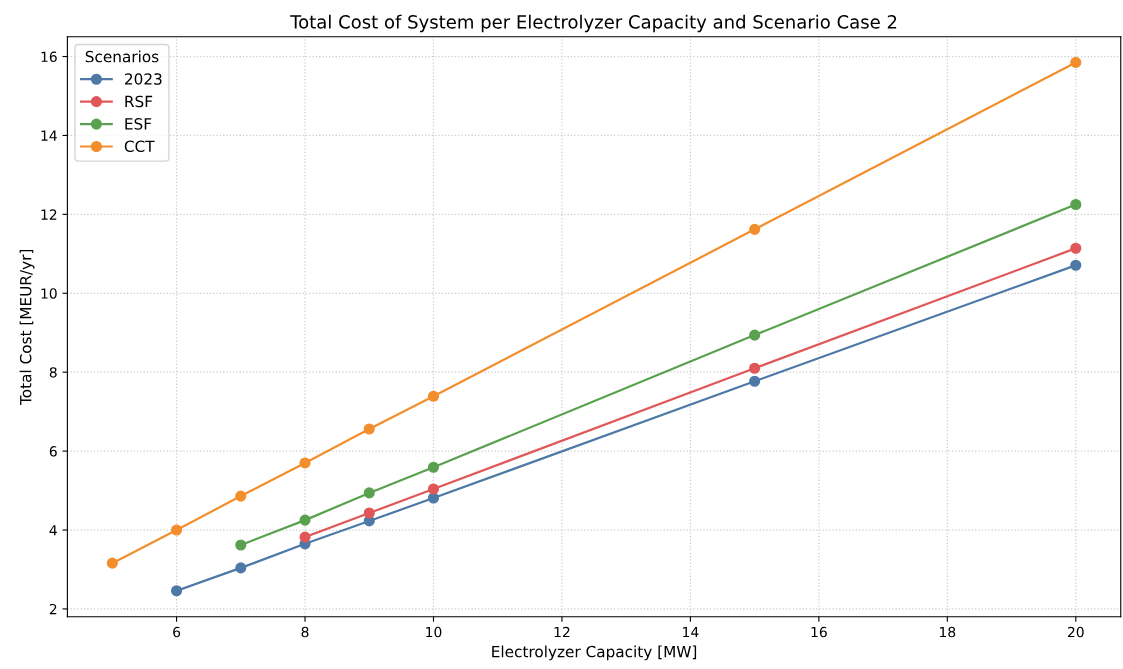  I want to click on y-axis-title: Total Cost [MEUR/yr], so click(27, 327).